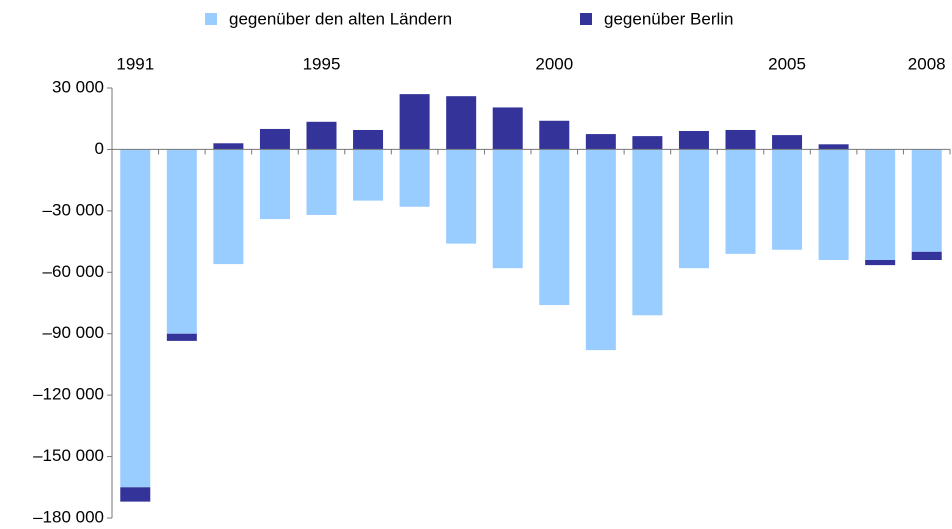 Image resolution: width=952 pixels, height=529 pixels. I want to click on y-tick-label: –30 000, so click(73, 209).